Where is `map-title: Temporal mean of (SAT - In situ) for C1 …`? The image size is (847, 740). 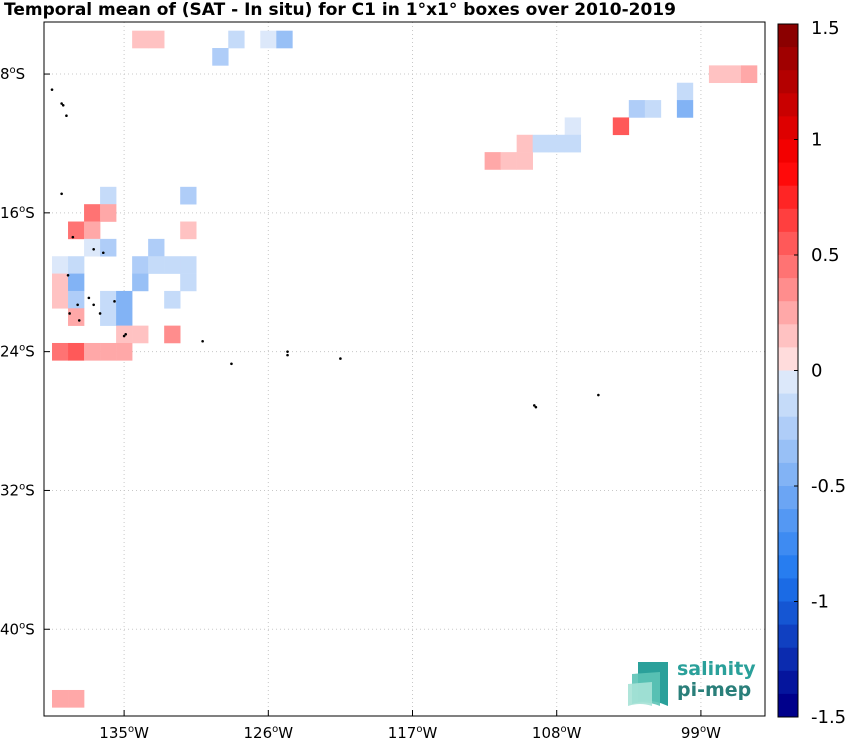 map-title: Temporal mean of (SAT - In situ) for C1 … is located at coordinates (340, 10).